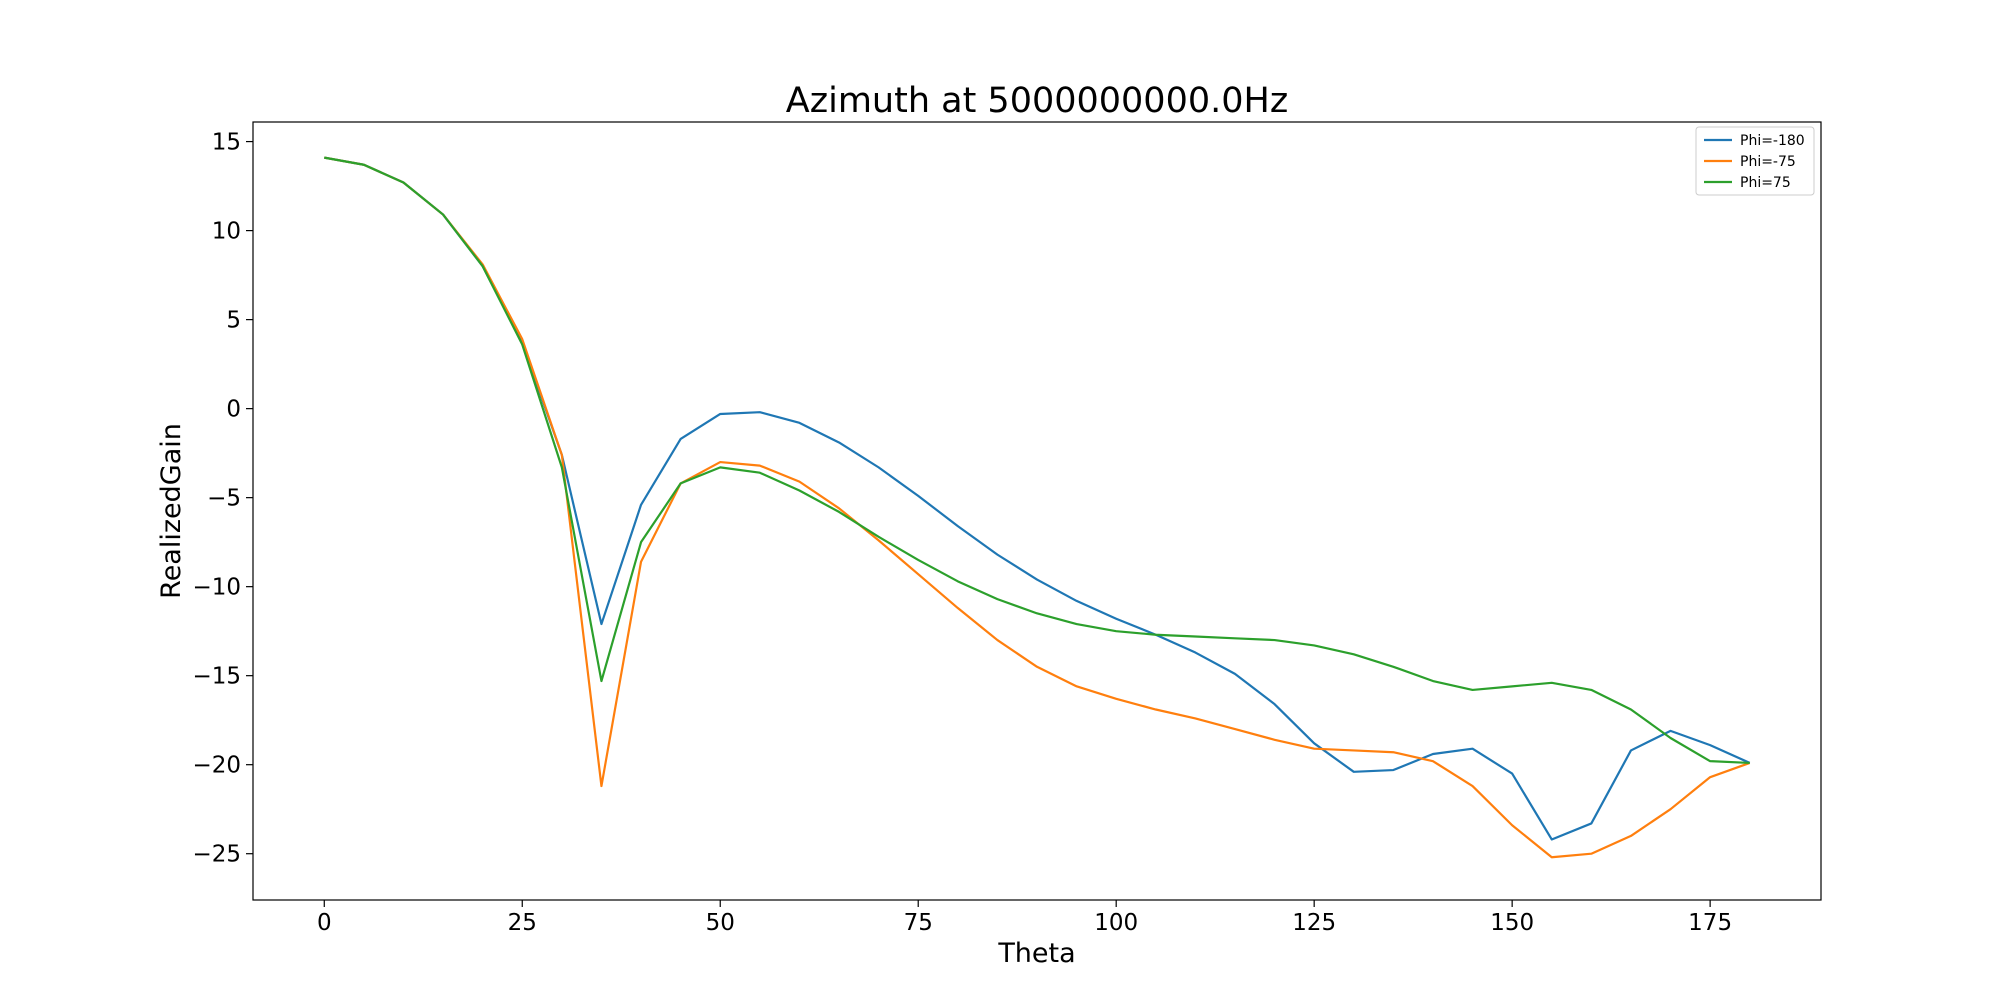 The image size is (2000, 1000). I want to click on legend-label: Phi=-180, so click(1772, 141).